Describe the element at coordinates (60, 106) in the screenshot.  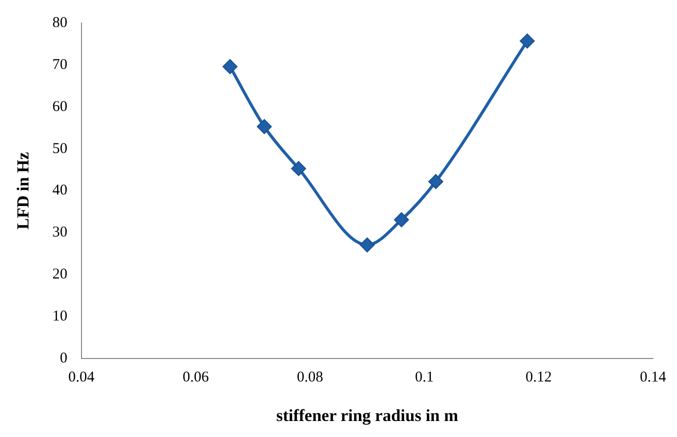
I see `y-tick-label: 60` at that location.